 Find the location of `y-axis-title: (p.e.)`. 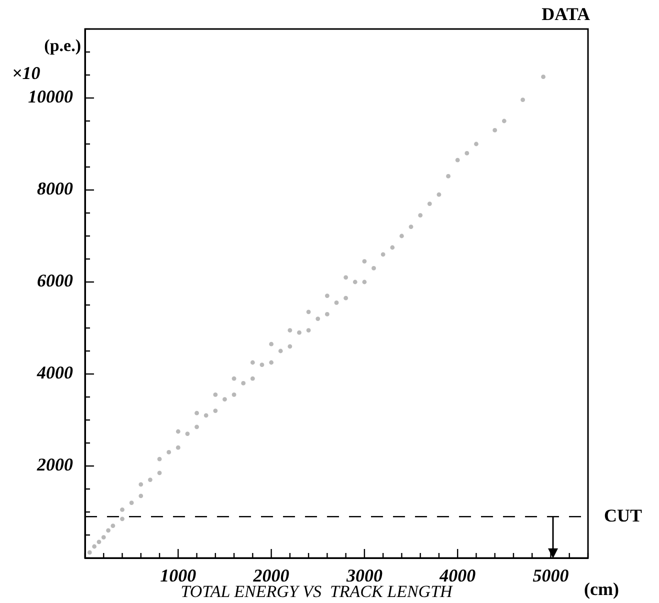

y-axis-title: (p.e.) is located at coordinates (62, 45).